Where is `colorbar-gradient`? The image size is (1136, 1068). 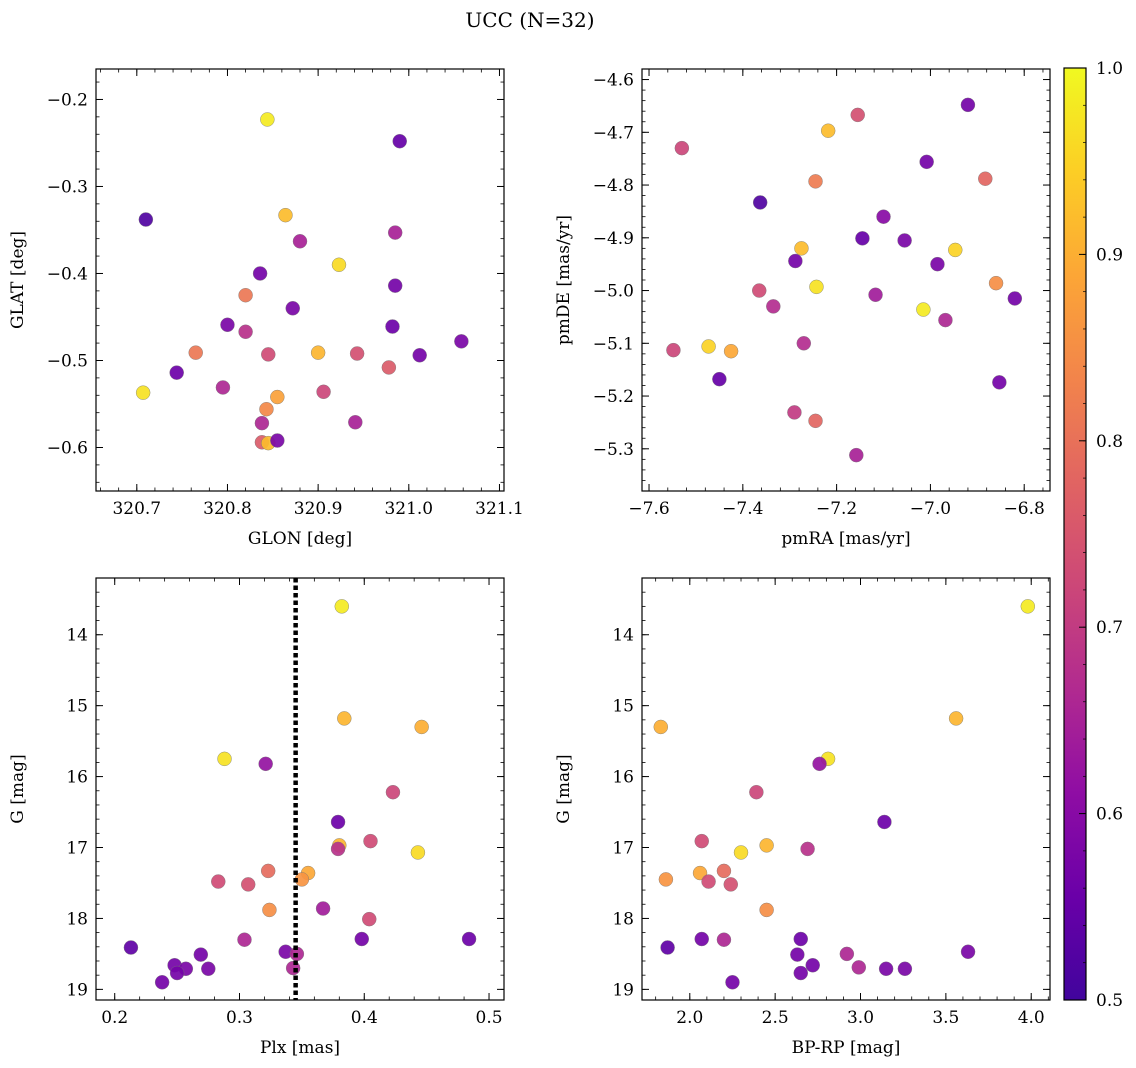
colorbar-gradient is located at coordinates (1075, 534).